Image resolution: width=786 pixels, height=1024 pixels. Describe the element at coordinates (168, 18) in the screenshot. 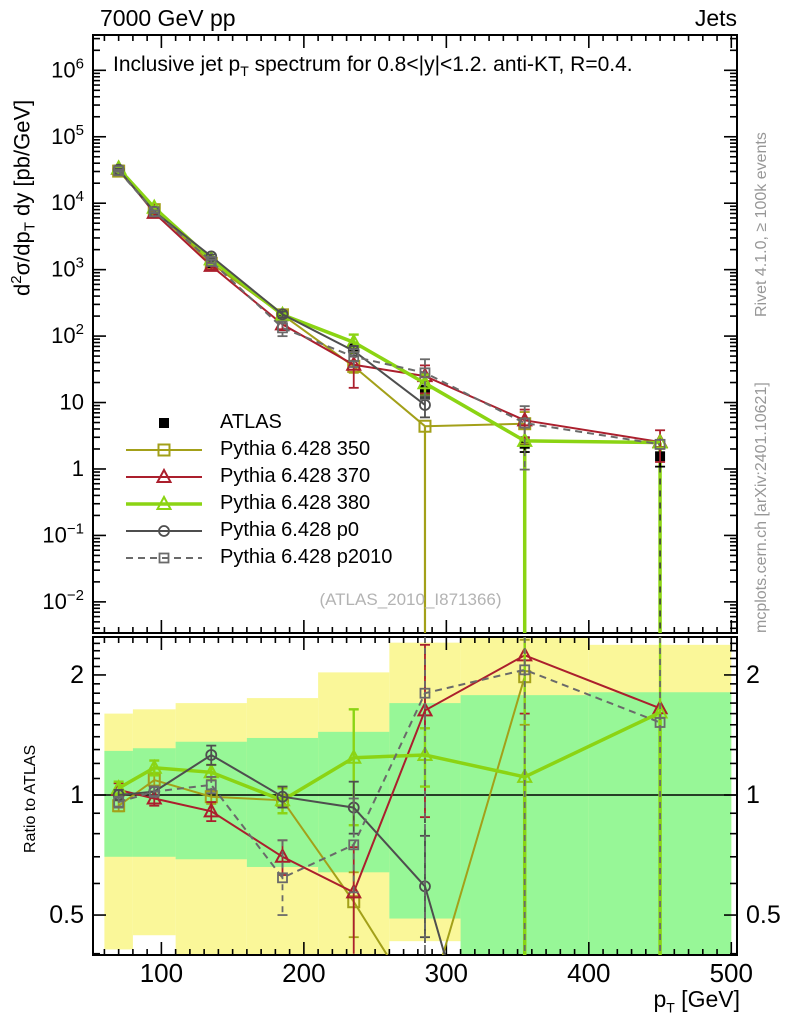

I see `beam-energy-label: 7000 GeV pp` at that location.